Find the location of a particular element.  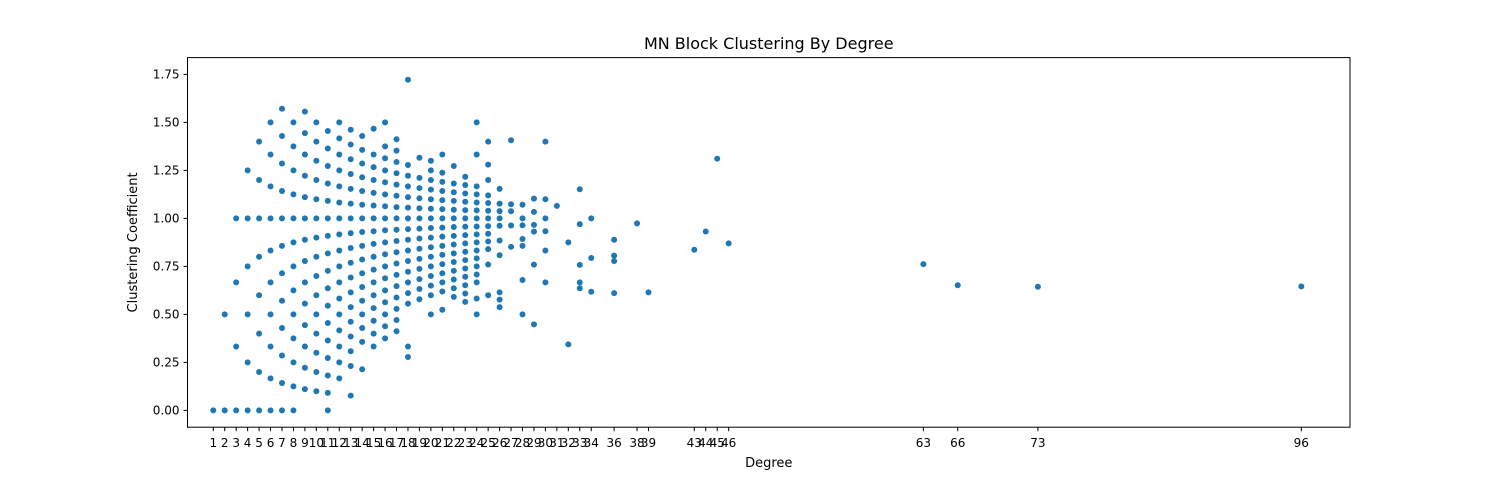

y-tick-label: 0.25 is located at coordinates (166, 362).